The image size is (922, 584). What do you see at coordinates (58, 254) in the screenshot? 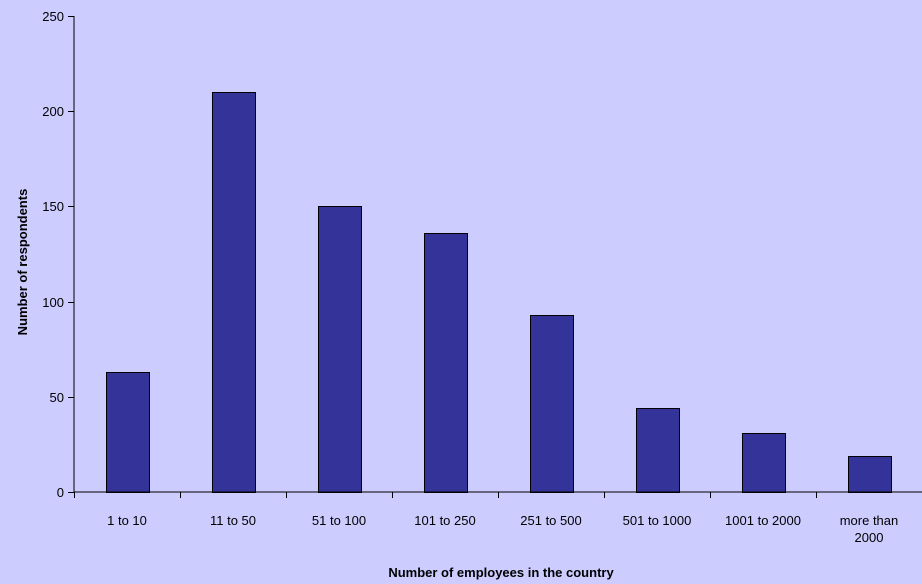
I see `y-axis-ticks: 0 50 100 150 200 250` at bounding box center [58, 254].